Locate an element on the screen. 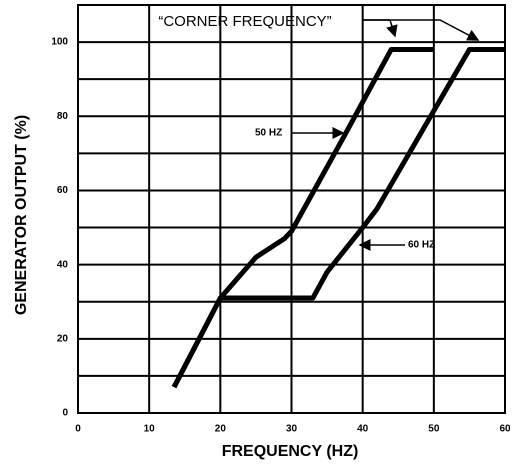  x-tick-label: 60 is located at coordinates (505, 429).